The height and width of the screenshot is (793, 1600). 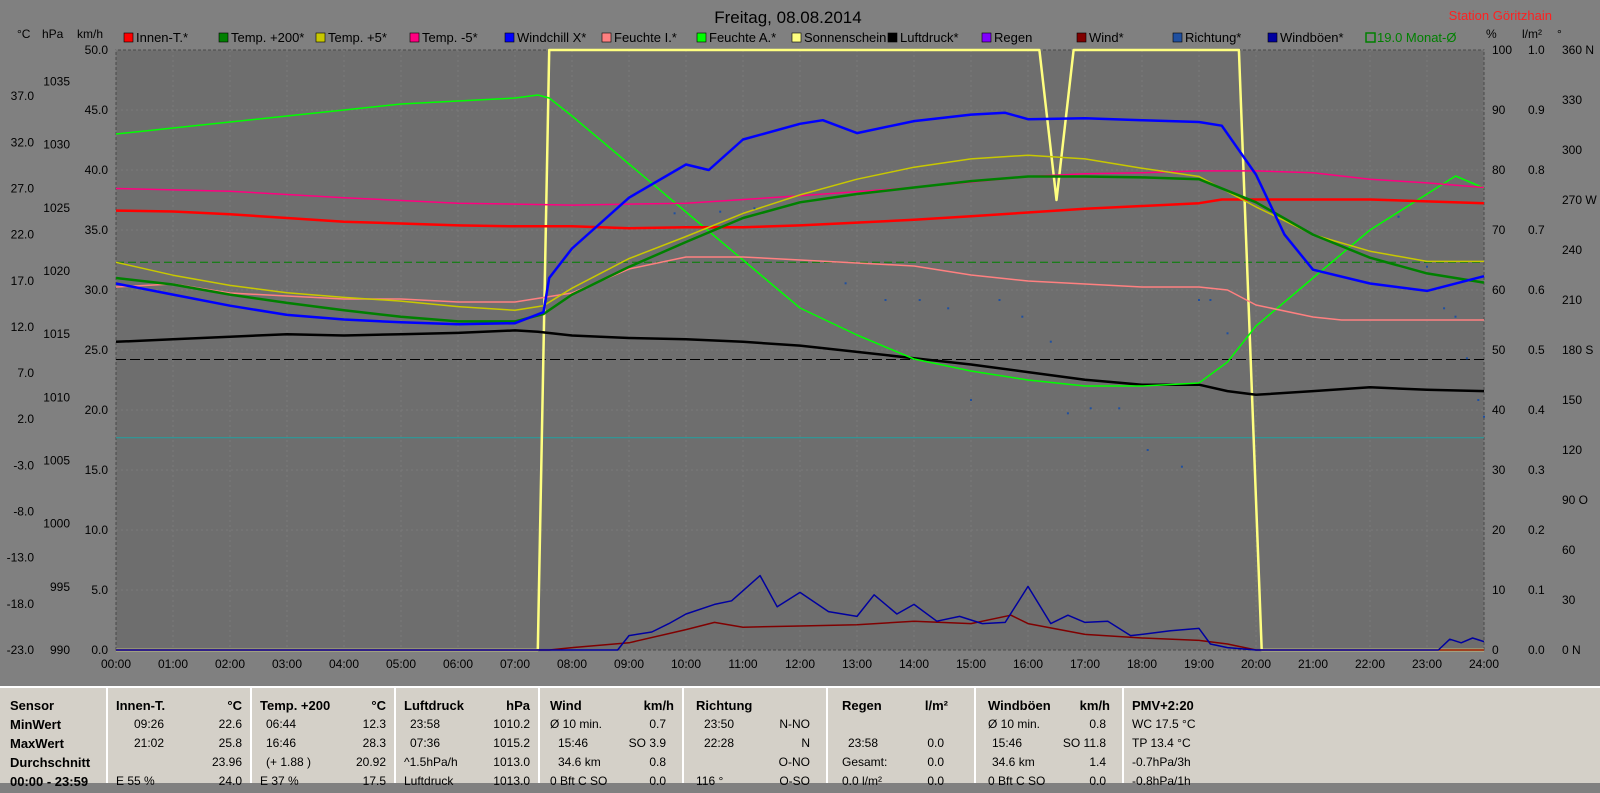 I want to click on y-tick-pct: 10, so click(x=1499, y=590).